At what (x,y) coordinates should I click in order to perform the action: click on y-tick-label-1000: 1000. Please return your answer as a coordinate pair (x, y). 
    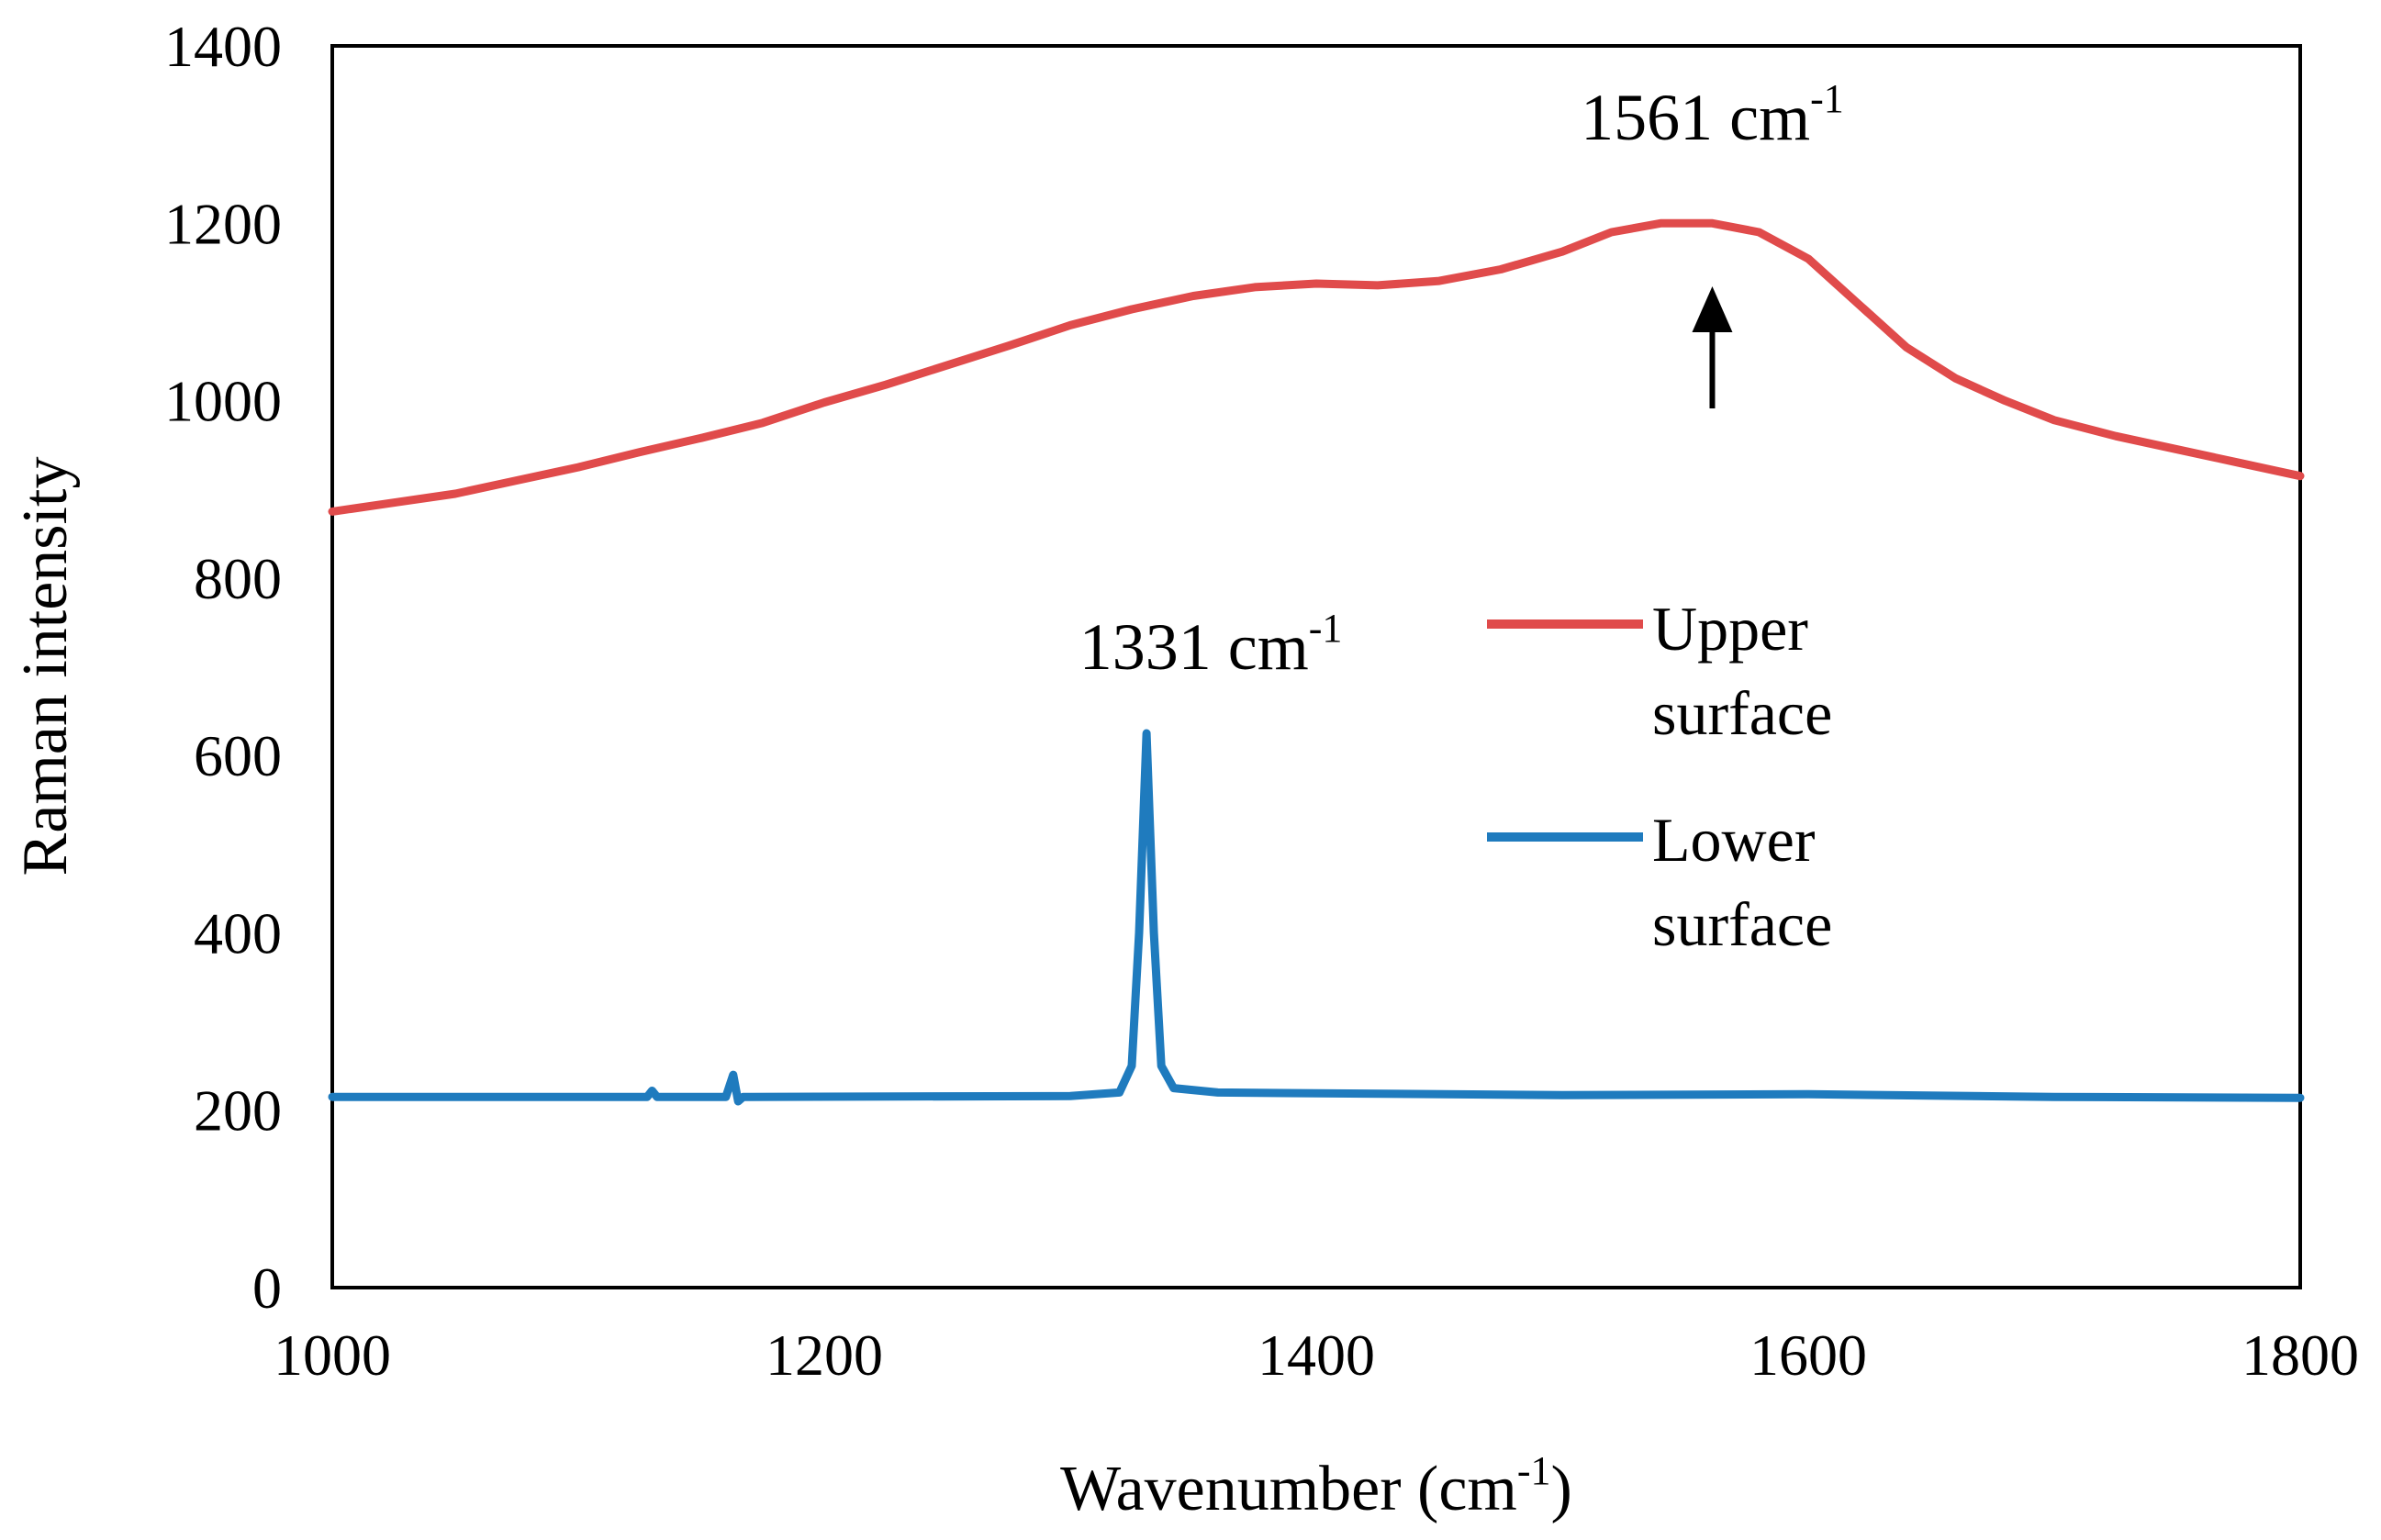
    Looking at the image, I should click on (223, 401).